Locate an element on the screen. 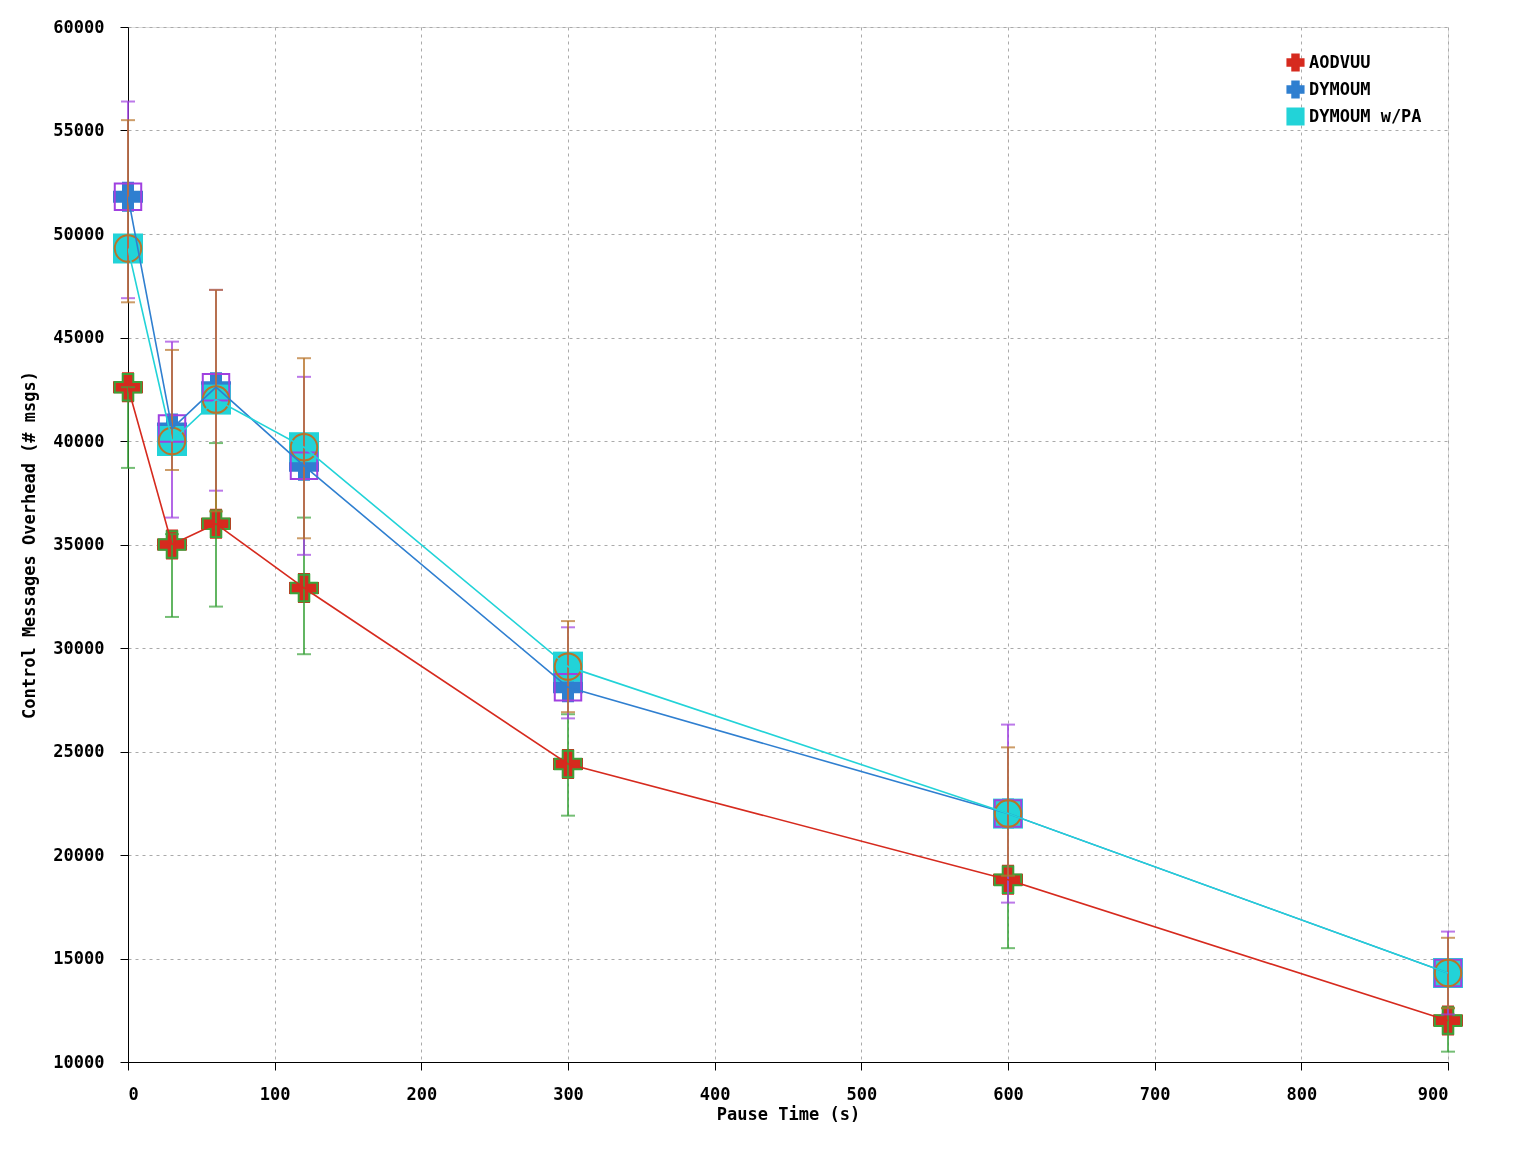  x-tick-label: 300 is located at coordinates (568, 1093).